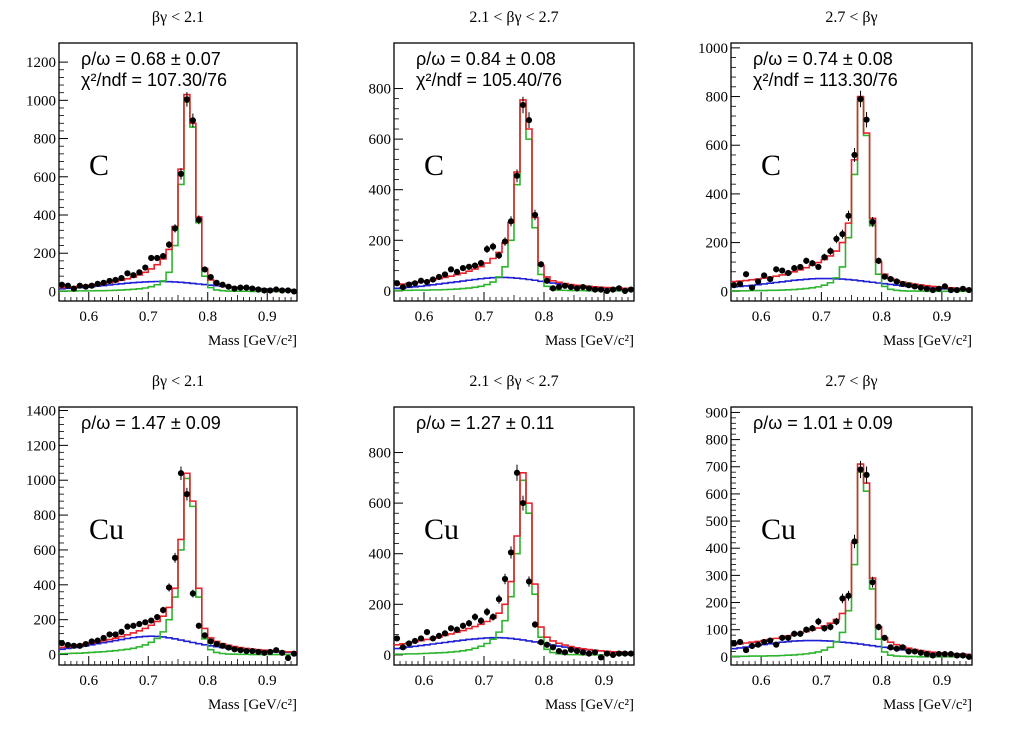 The width and height of the screenshot is (1014, 736). I want to click on stat-line: ρ/ω = 1.27 ± 0.11, so click(485, 423).